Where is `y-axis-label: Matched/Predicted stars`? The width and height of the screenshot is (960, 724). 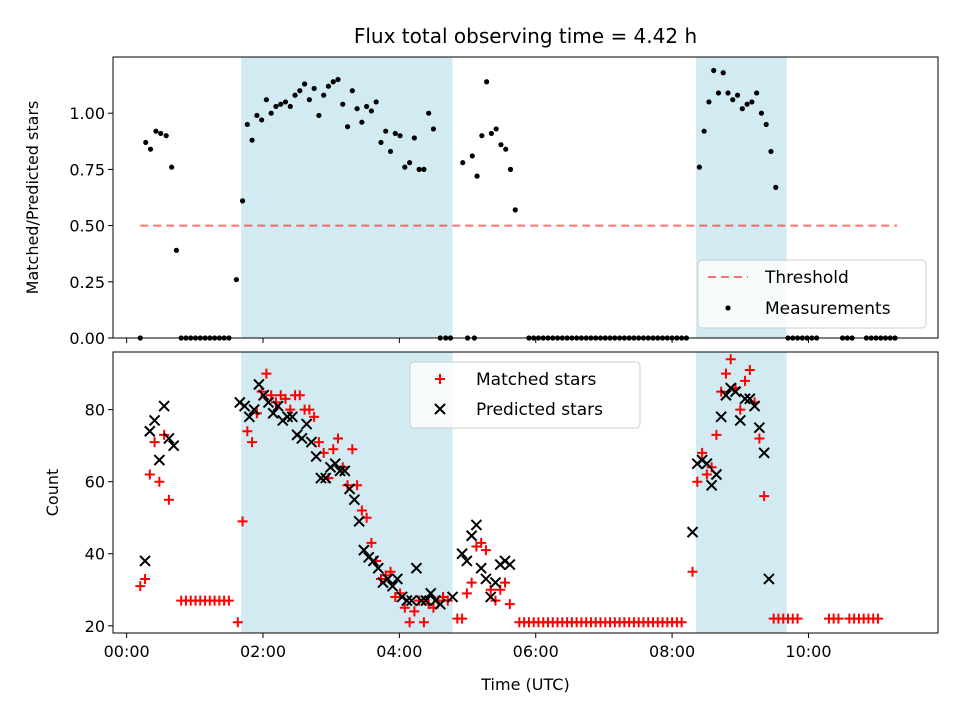
y-axis-label: Matched/Predicted stars is located at coordinates (32, 198).